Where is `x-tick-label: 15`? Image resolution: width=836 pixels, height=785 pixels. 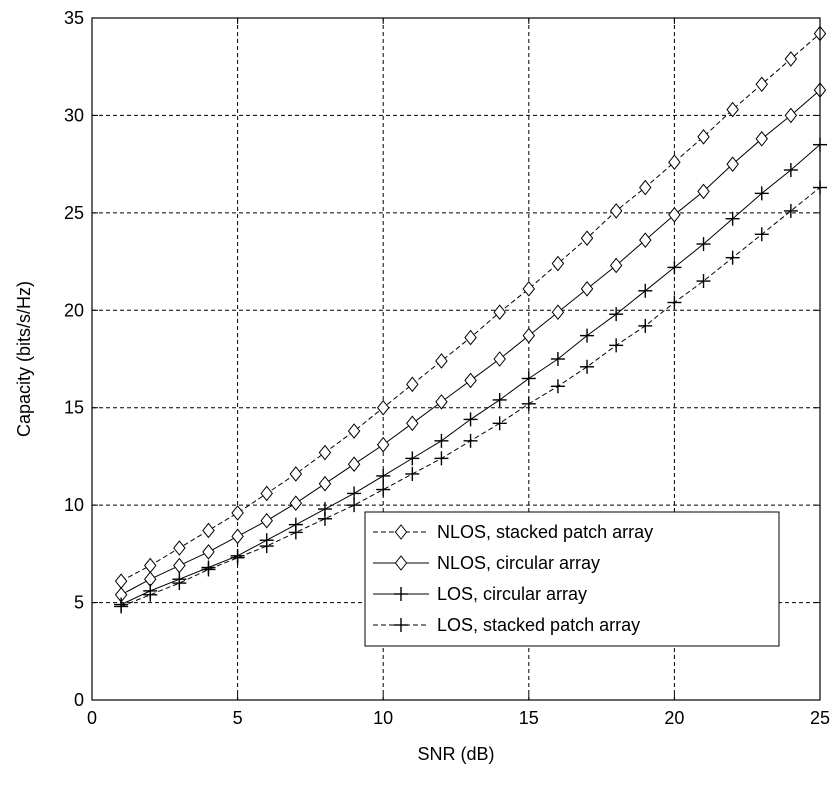
x-tick-label: 15 is located at coordinates (529, 718).